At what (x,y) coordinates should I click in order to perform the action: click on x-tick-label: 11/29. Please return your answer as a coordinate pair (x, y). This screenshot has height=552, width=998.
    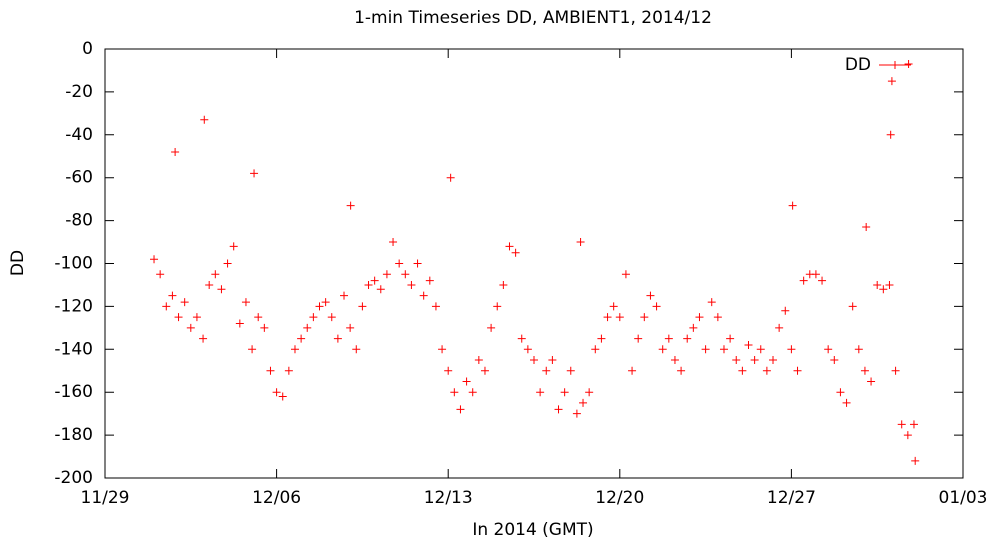
    Looking at the image, I should click on (105, 498).